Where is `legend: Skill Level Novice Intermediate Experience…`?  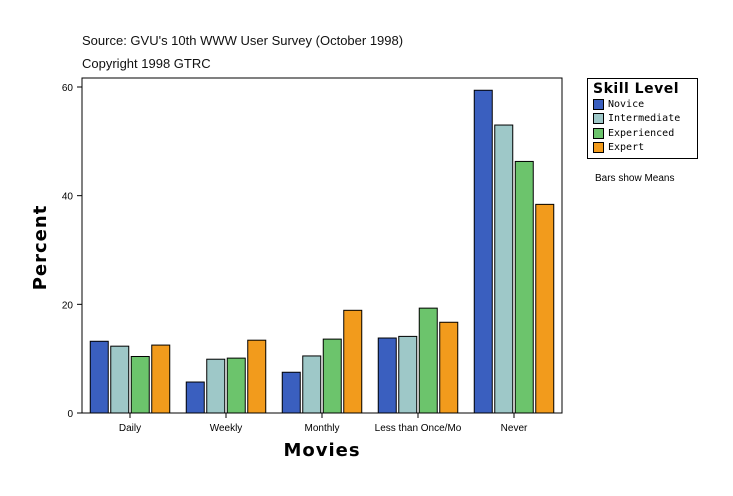 legend: Skill Level Novice Intermediate Experience… is located at coordinates (642, 118).